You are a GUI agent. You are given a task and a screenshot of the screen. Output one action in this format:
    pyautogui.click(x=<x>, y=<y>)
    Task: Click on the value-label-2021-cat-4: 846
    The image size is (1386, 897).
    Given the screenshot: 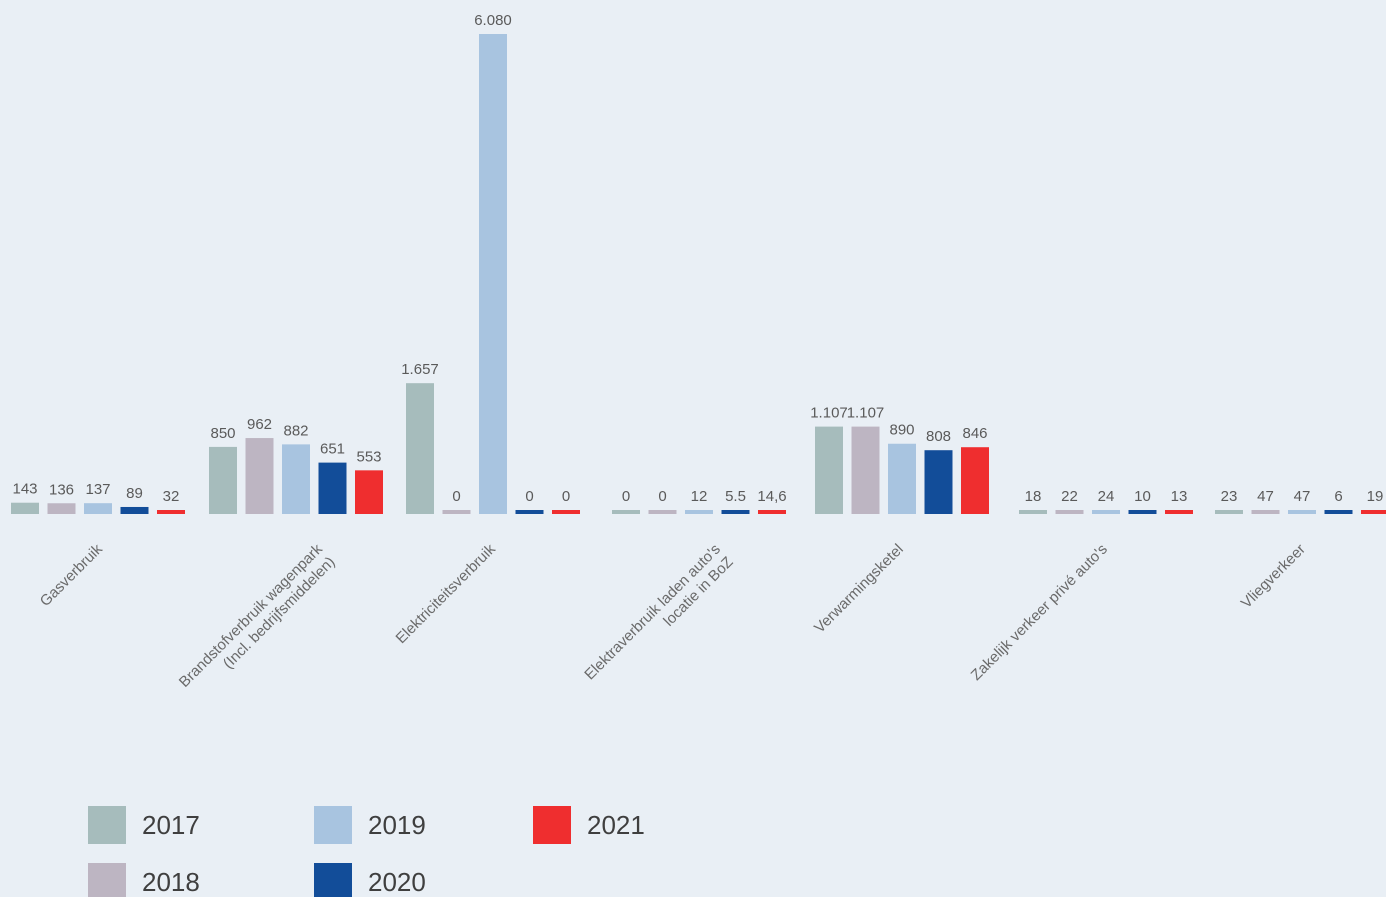 What is the action you would take?
    pyautogui.click(x=974, y=433)
    